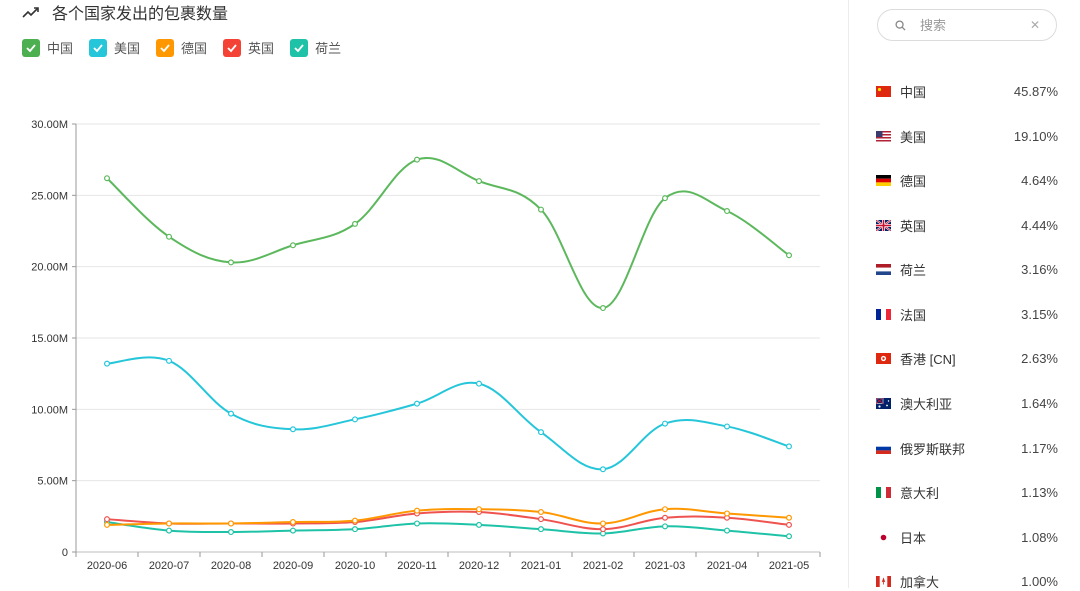 Image resolution: width=1080 pixels, height=591 pixels. I want to click on x-tick-label: 2020-10, so click(355, 566).